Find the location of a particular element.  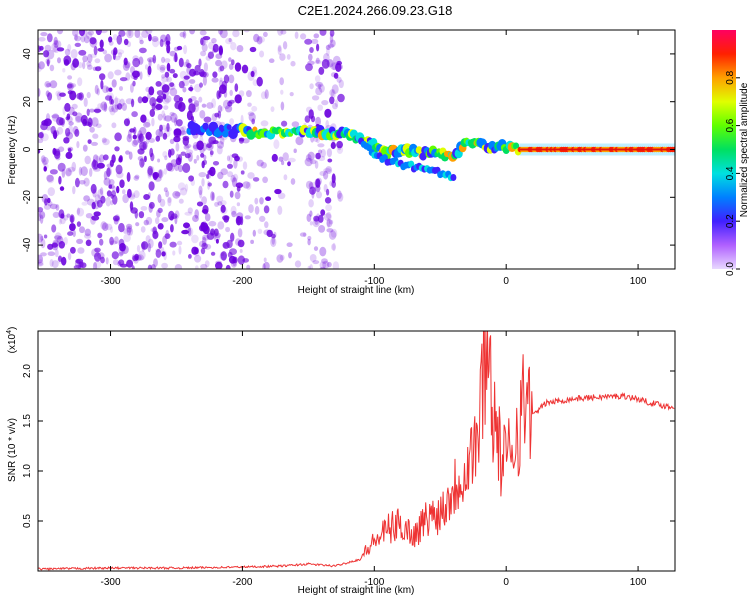

ridge-mark is located at coordinates (516, 146).